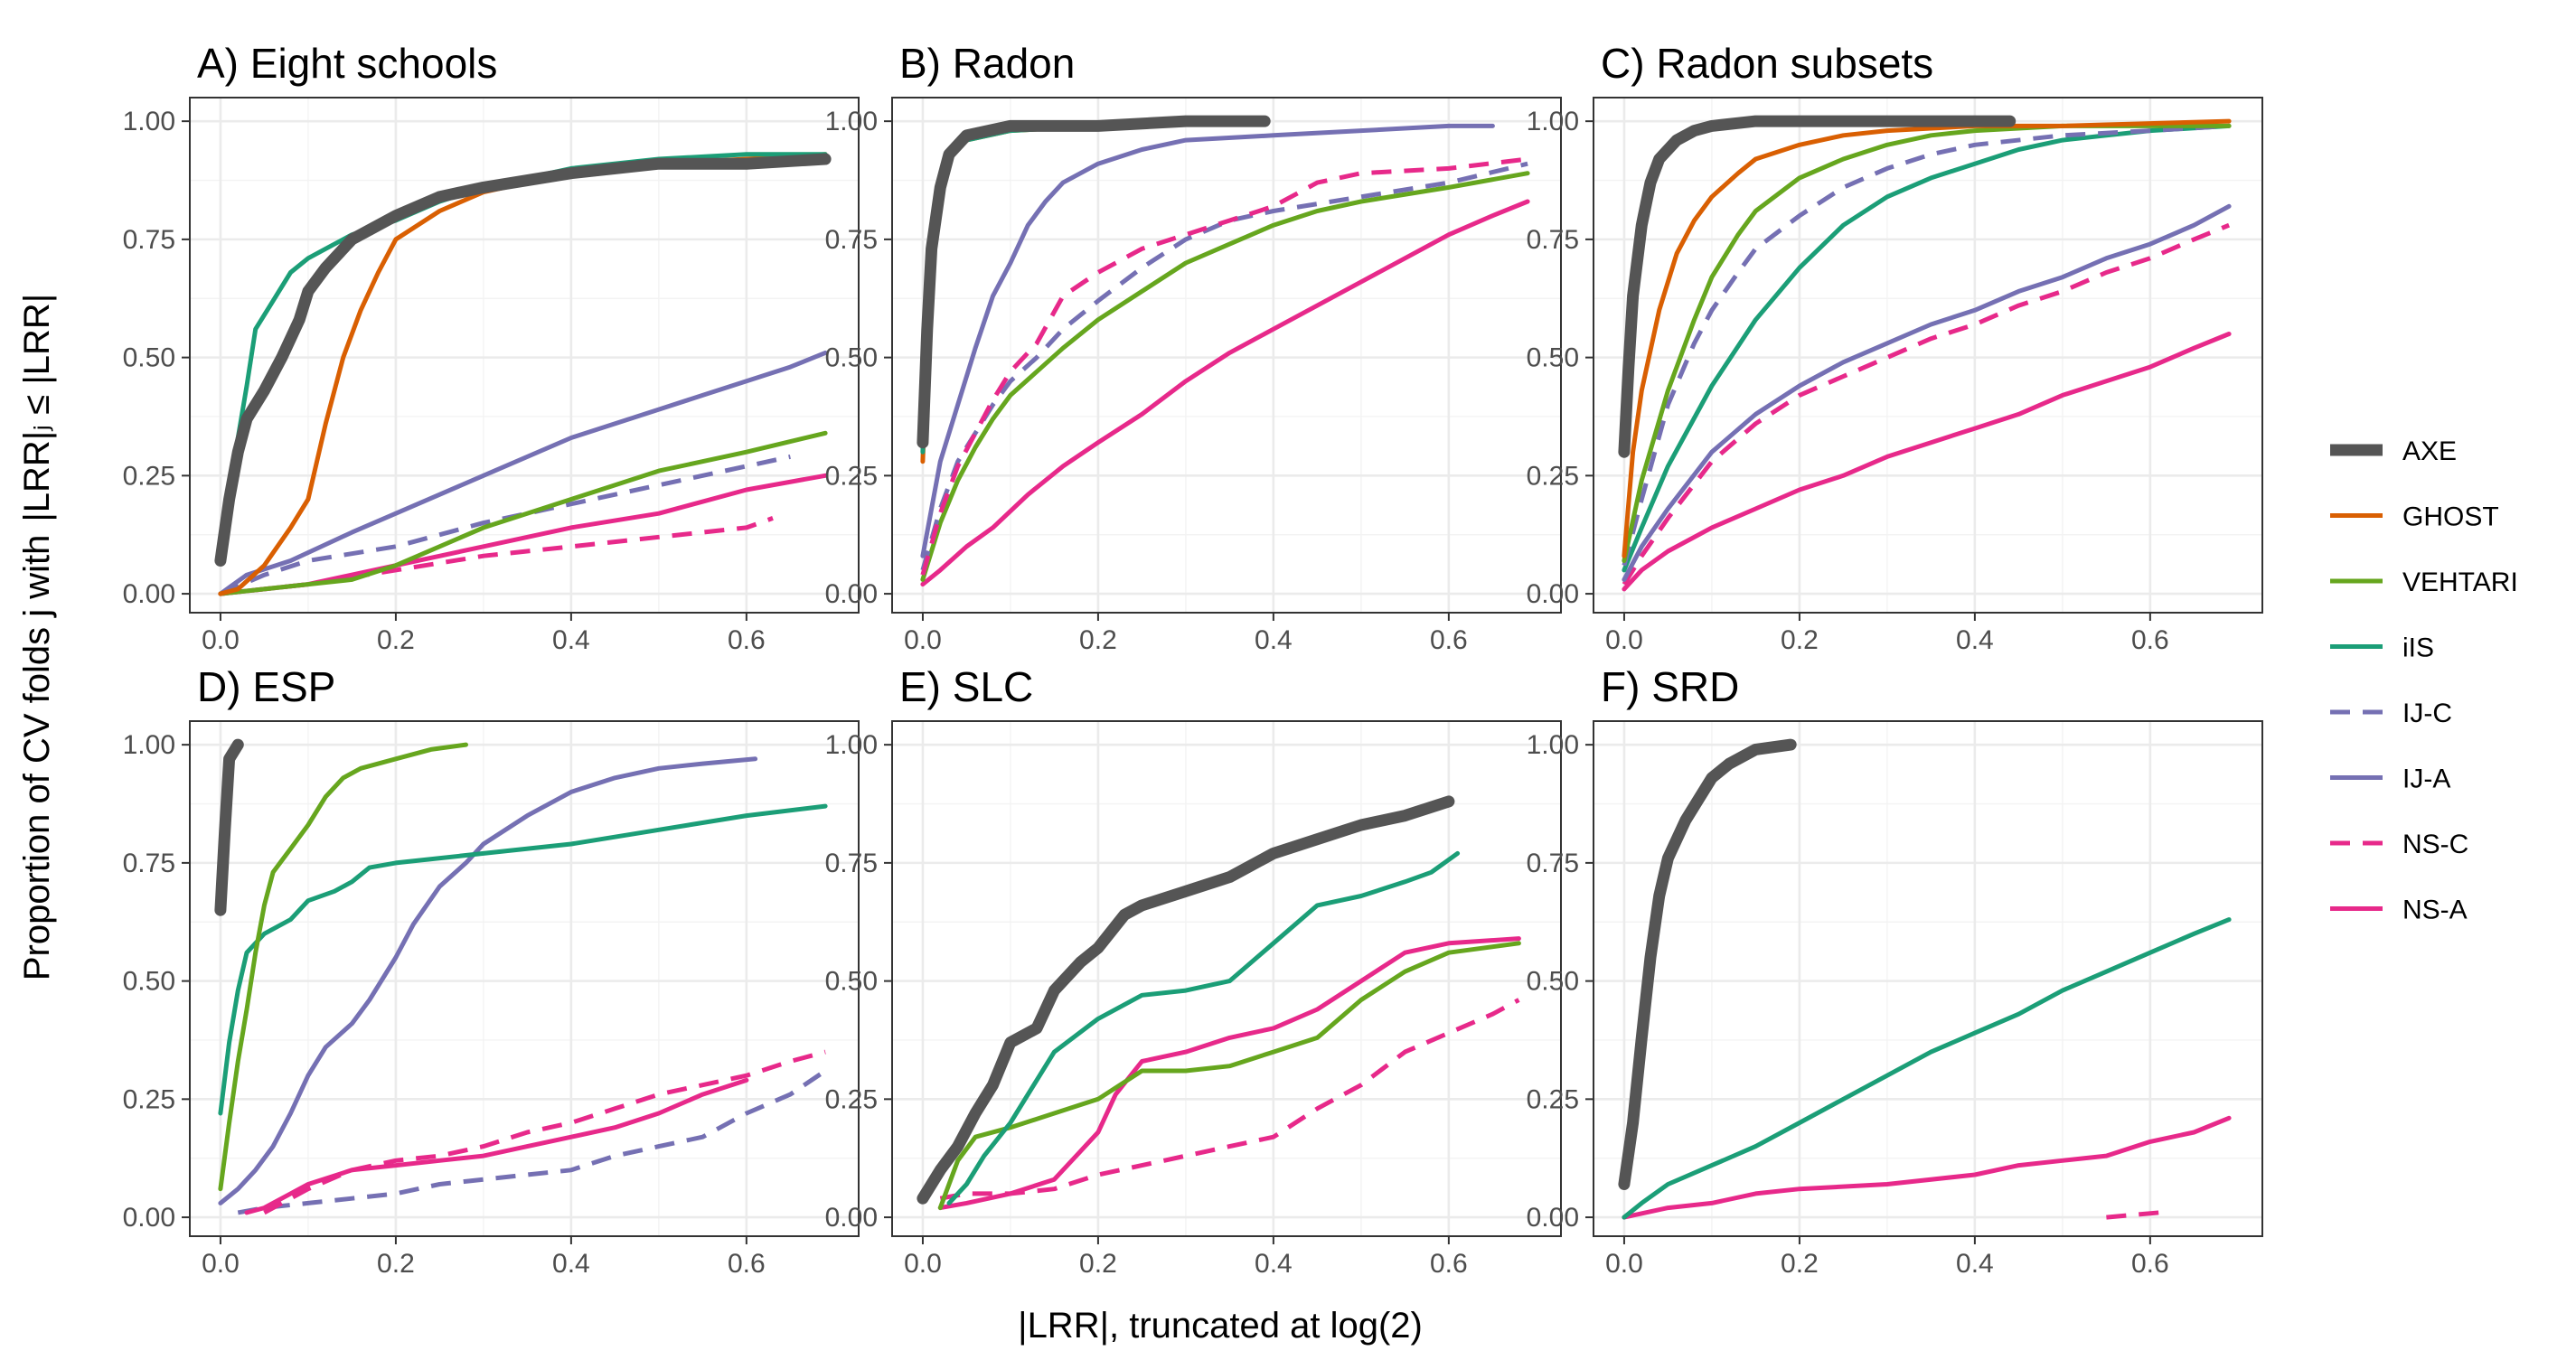 This screenshot has width=2576, height=1360. I want to click on panel-2: 0.0 0.2 0.4 0.6 0.00 0.25 0.50 0.75 1.00 B) Radon, so click(1193, 348).